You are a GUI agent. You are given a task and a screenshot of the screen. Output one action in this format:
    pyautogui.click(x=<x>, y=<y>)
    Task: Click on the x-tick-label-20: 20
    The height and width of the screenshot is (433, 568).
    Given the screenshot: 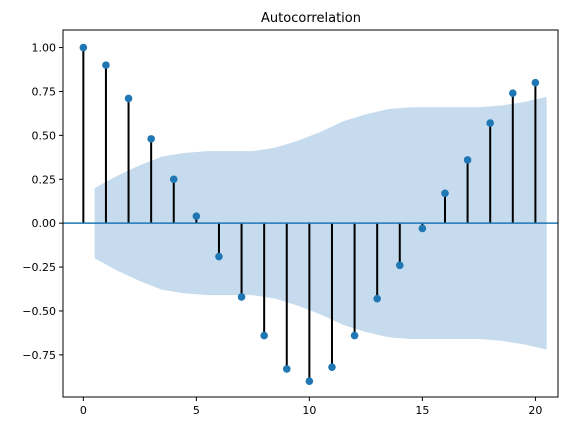 What is the action you would take?
    pyautogui.click(x=535, y=410)
    